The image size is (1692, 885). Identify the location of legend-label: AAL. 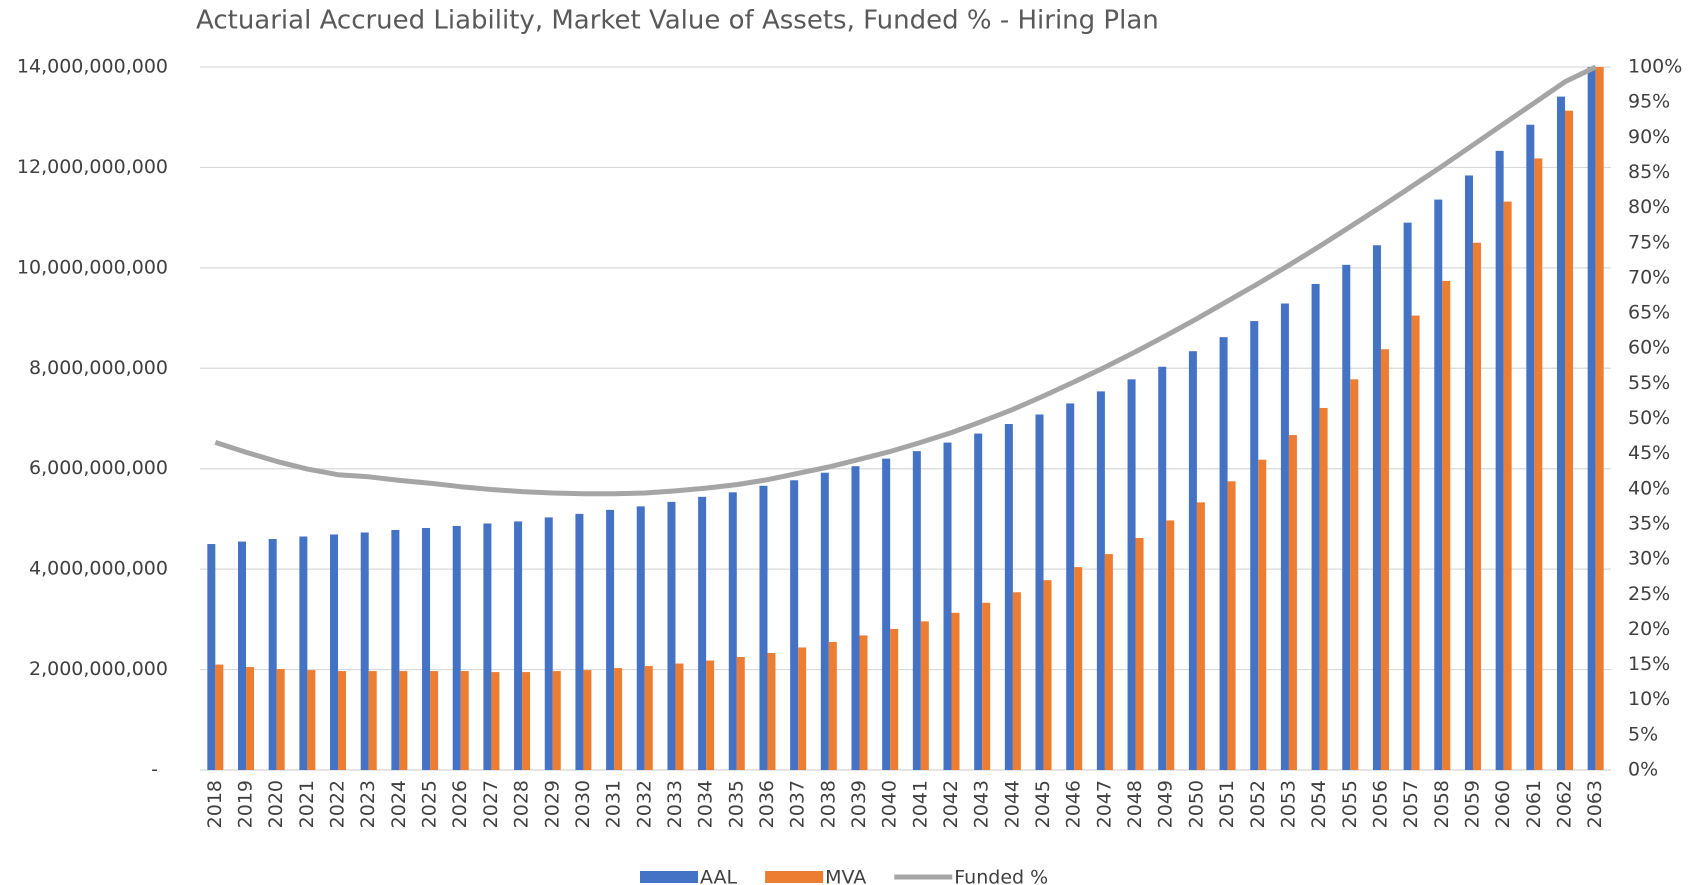
(719, 876).